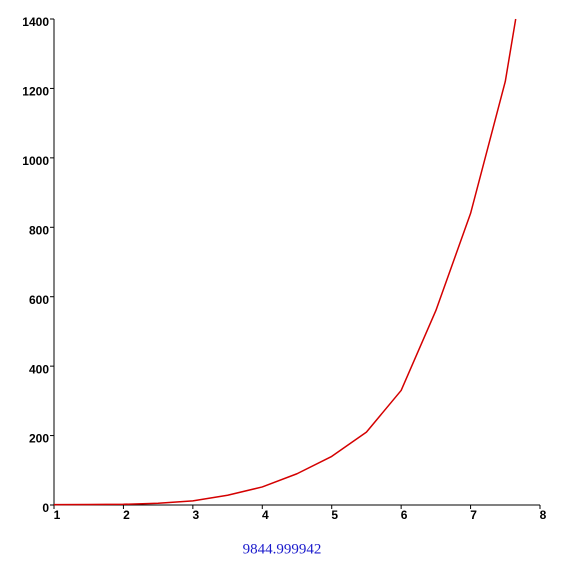 This screenshot has width=575, height=561. Describe the element at coordinates (126, 515) in the screenshot. I see `x-tick-label: 2` at that location.